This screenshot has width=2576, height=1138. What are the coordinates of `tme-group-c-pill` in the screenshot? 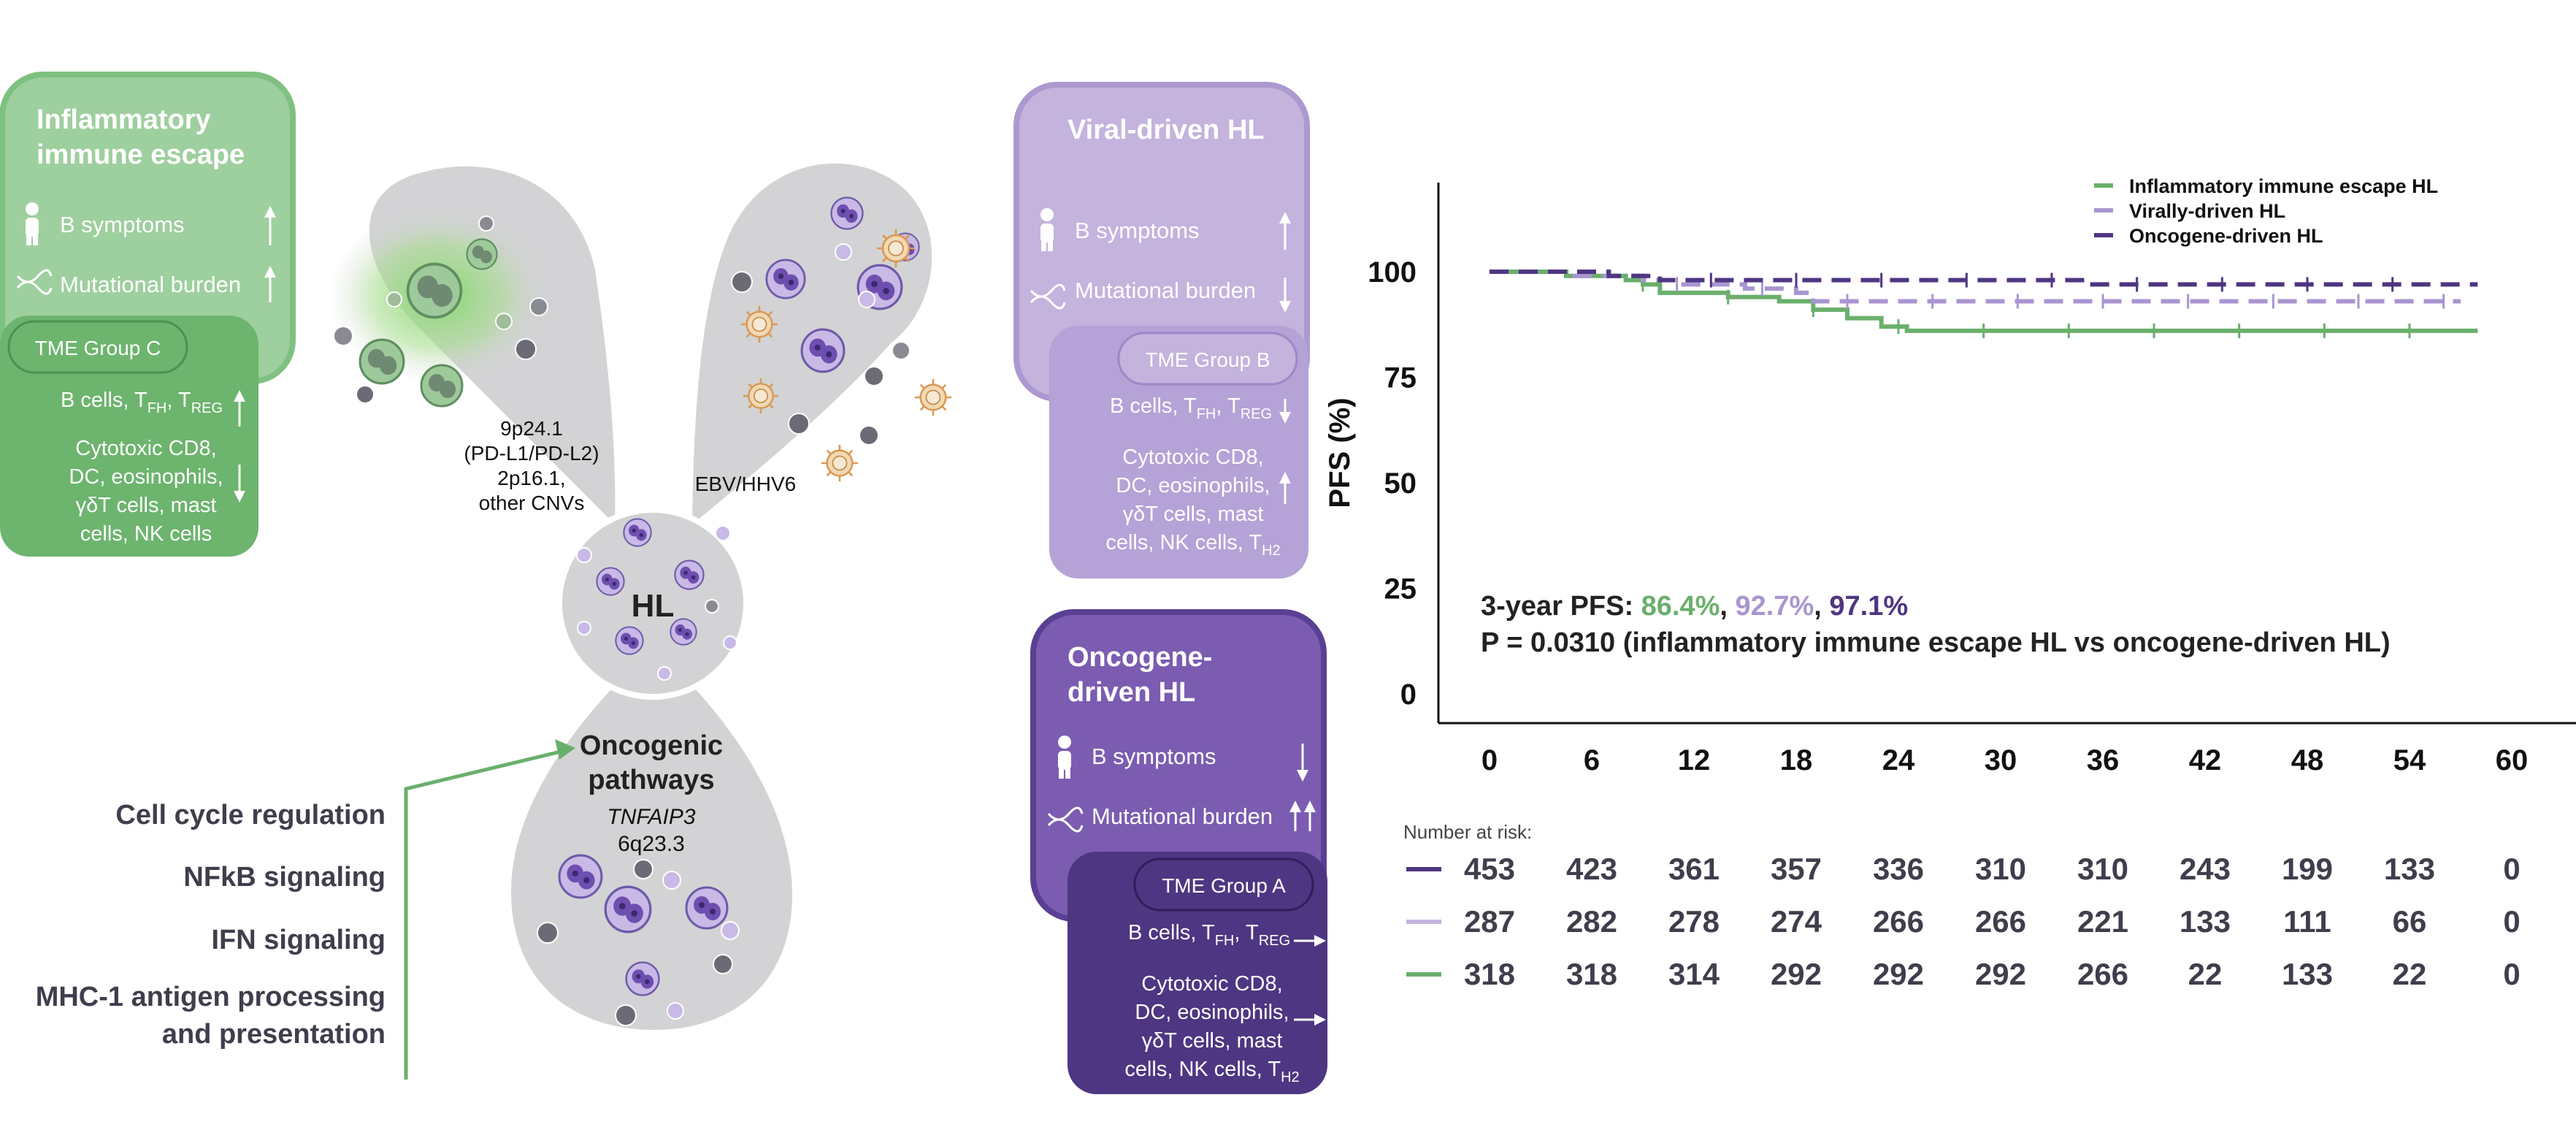 It's located at (97, 347).